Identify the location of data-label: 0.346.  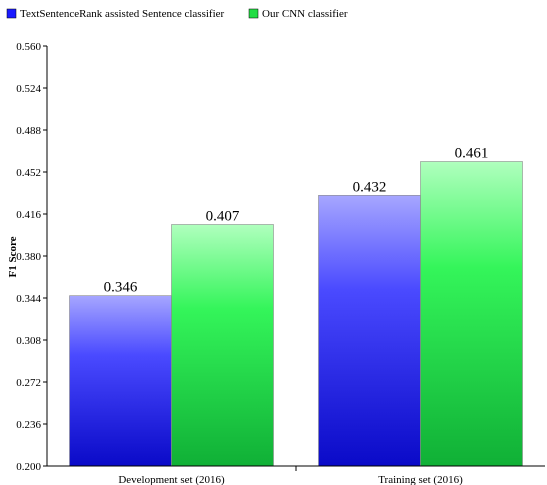
(121, 288).